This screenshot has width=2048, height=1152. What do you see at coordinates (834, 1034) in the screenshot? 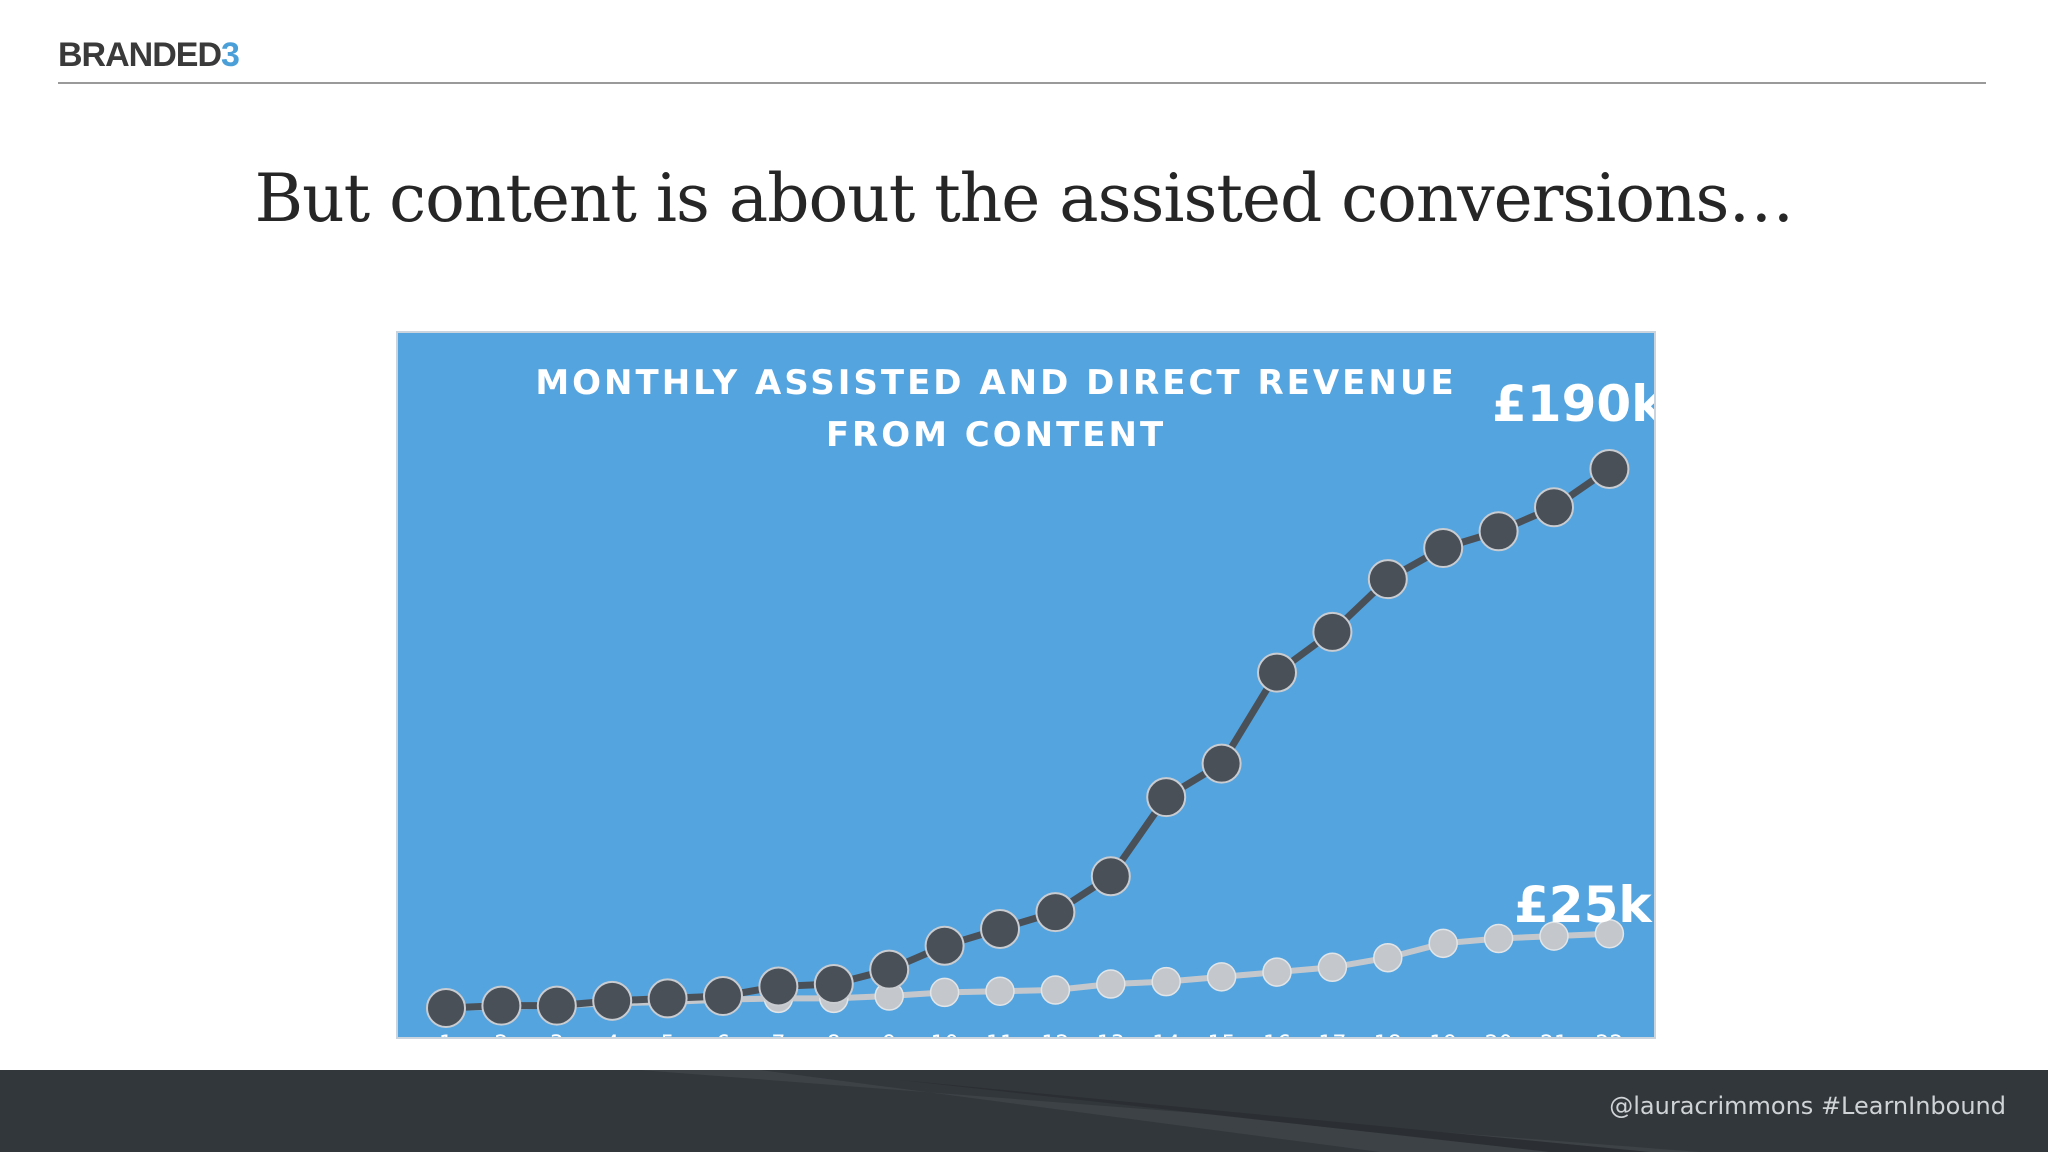
I see `x-tick-label: 8` at bounding box center [834, 1034].